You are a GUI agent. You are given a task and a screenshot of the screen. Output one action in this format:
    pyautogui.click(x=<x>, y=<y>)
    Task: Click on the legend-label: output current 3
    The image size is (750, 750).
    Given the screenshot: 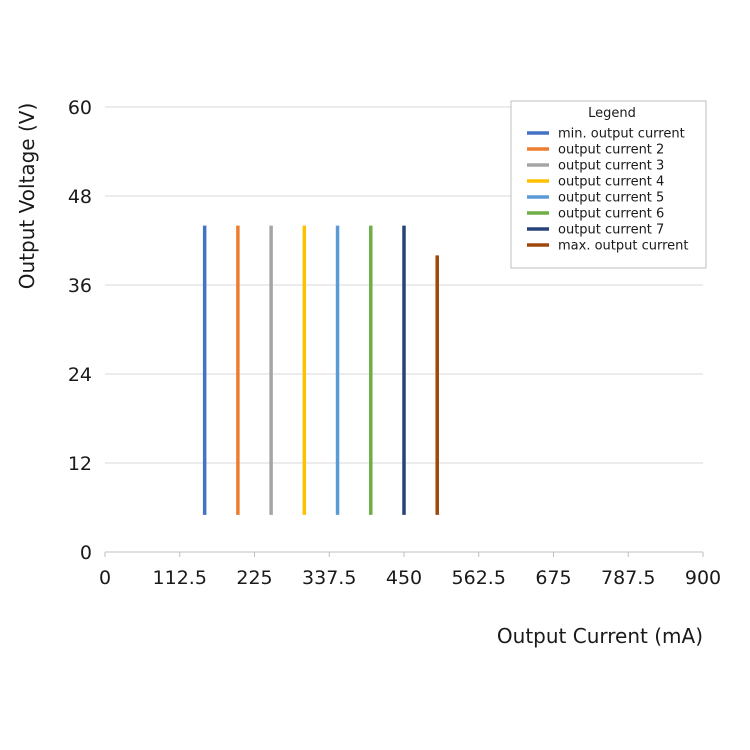 What is the action you would take?
    pyautogui.click(x=611, y=166)
    